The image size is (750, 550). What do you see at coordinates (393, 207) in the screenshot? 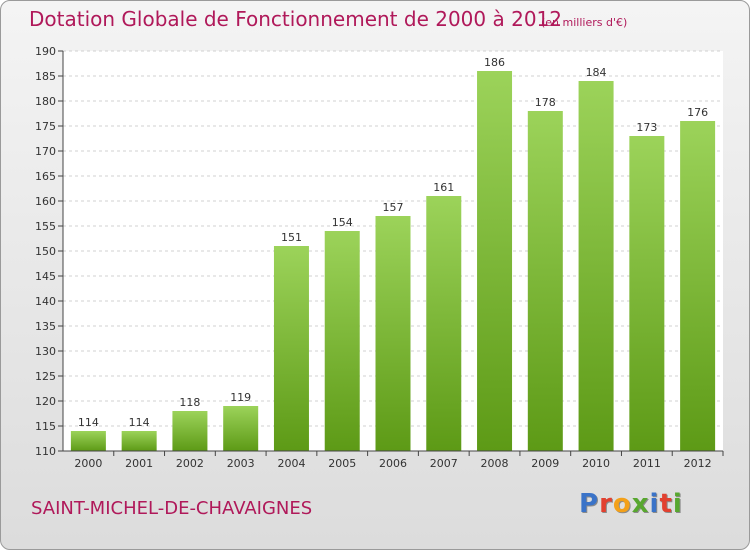
I see `bar-value-label: 157` at bounding box center [393, 207].